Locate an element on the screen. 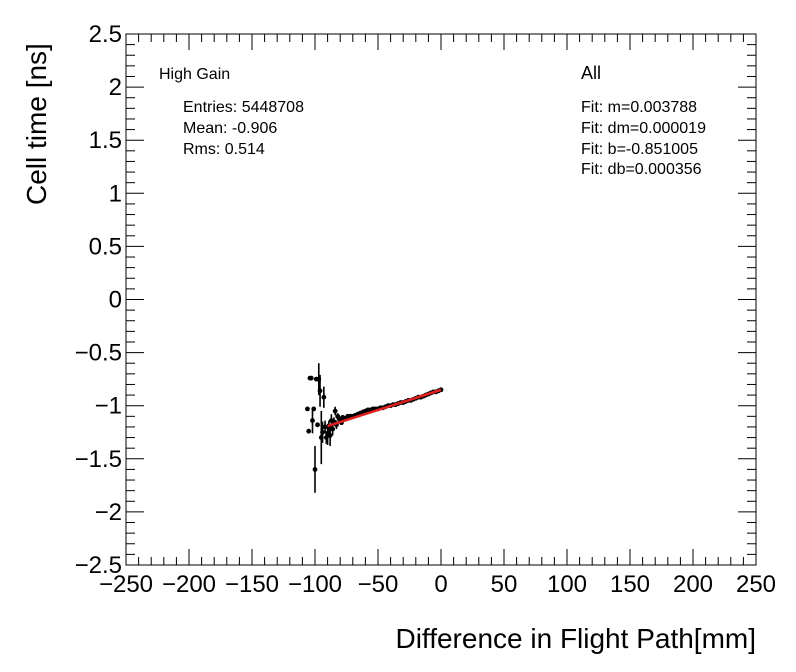 The width and height of the screenshot is (796, 672). y-tick-label: 1 is located at coordinates (115, 193).